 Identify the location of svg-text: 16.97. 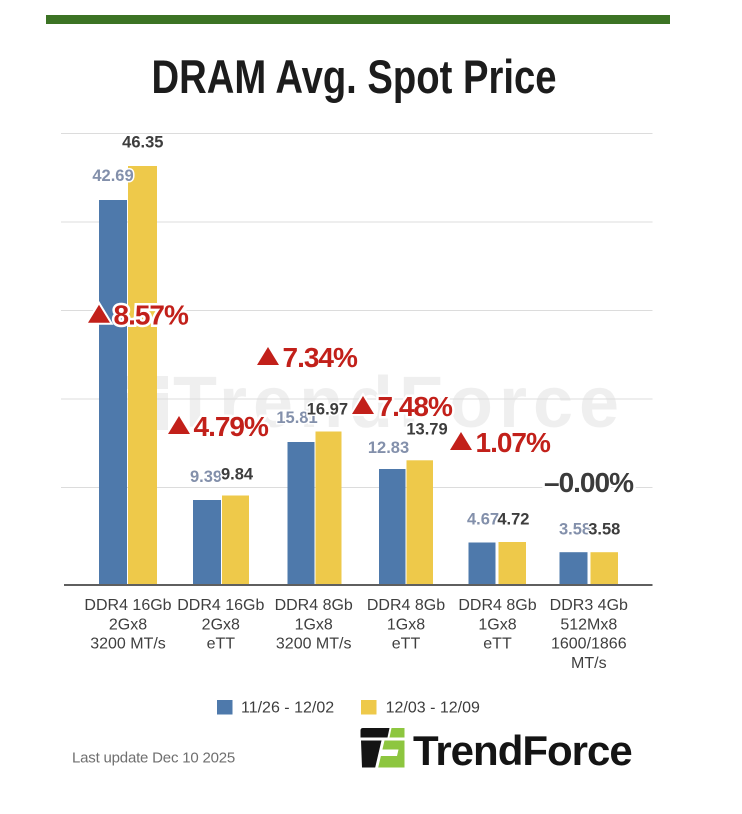
(327, 410).